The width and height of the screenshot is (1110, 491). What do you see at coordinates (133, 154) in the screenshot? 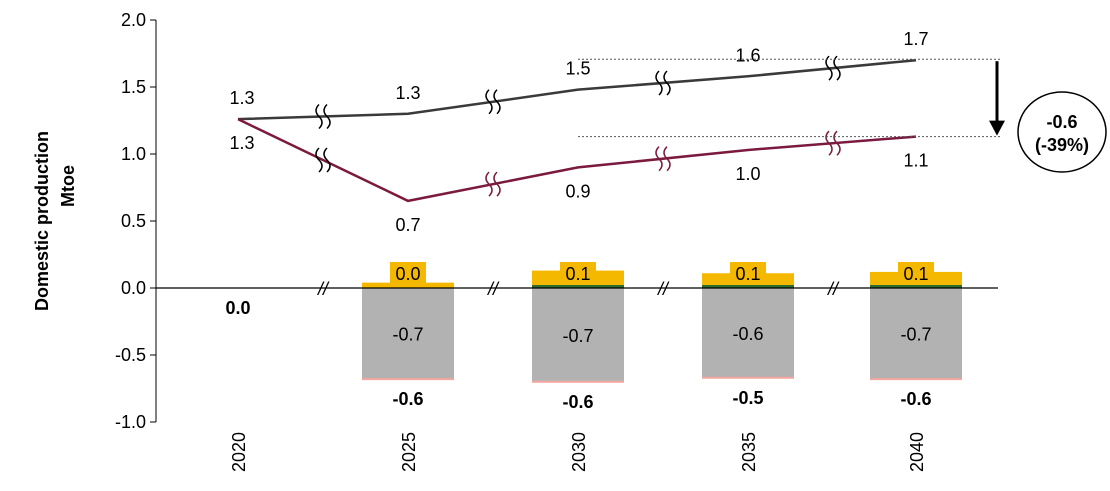
I see `y-tick-label: 1.0` at bounding box center [133, 154].